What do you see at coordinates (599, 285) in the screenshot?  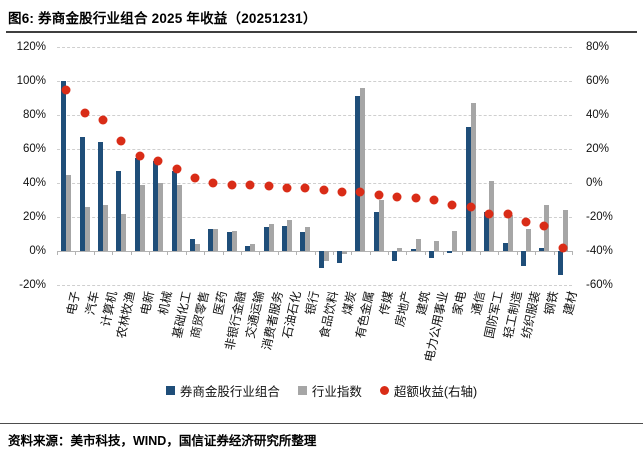 I see `right-tick-label: -60%` at bounding box center [599, 285].